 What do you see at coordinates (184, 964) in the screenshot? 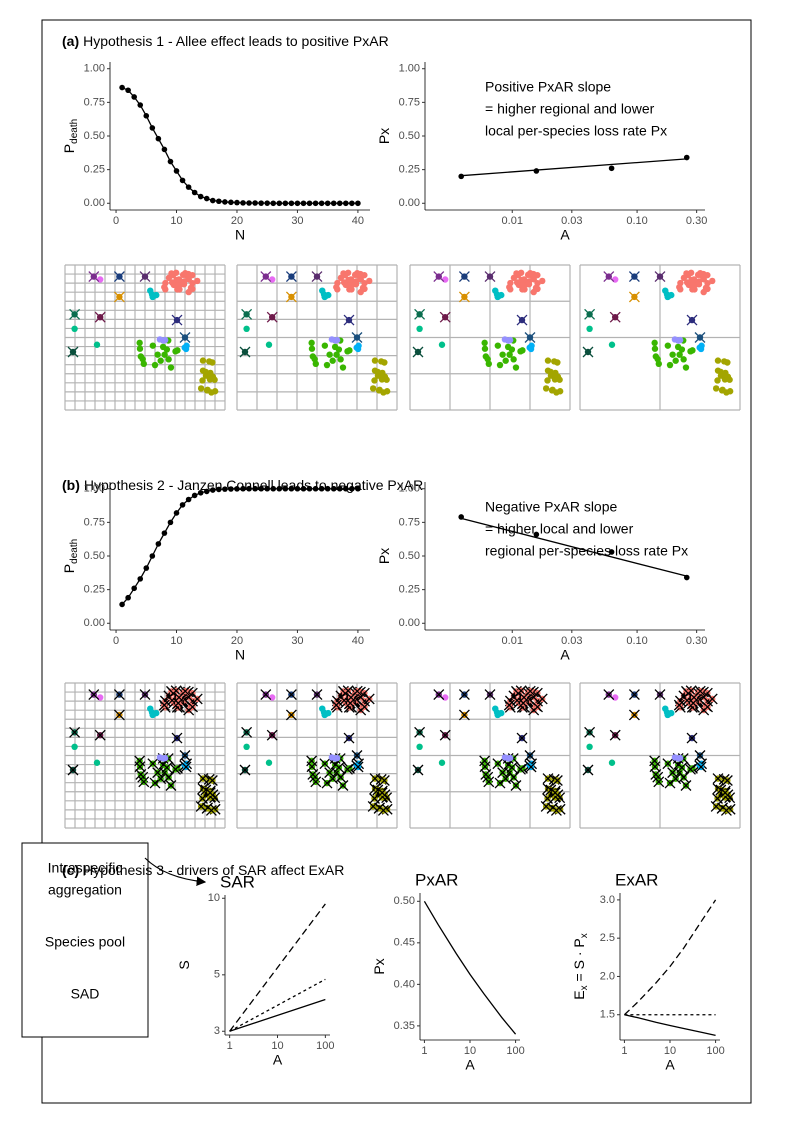
I see `y-axis-label-part: S` at bounding box center [184, 964].